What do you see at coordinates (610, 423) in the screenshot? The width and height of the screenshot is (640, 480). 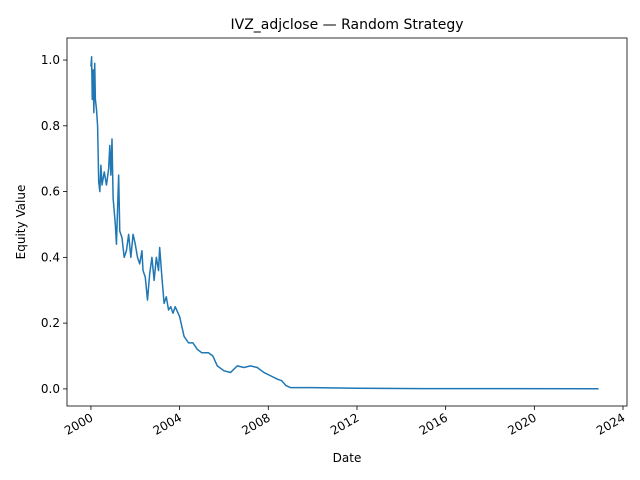 I see `x-tick-label: 2024` at bounding box center [610, 423].